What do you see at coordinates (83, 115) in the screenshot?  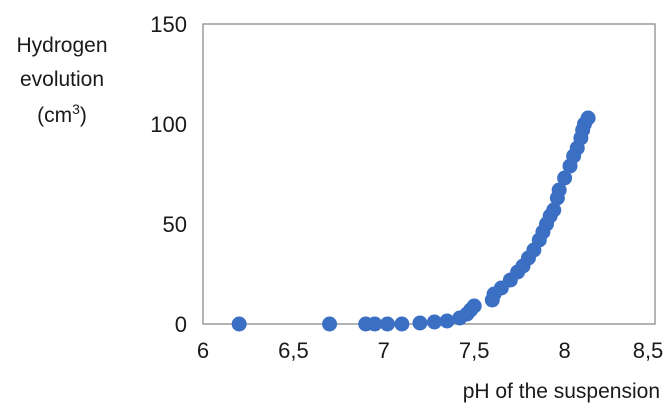 I see `y-axis-unit-suffix: )` at bounding box center [83, 115].